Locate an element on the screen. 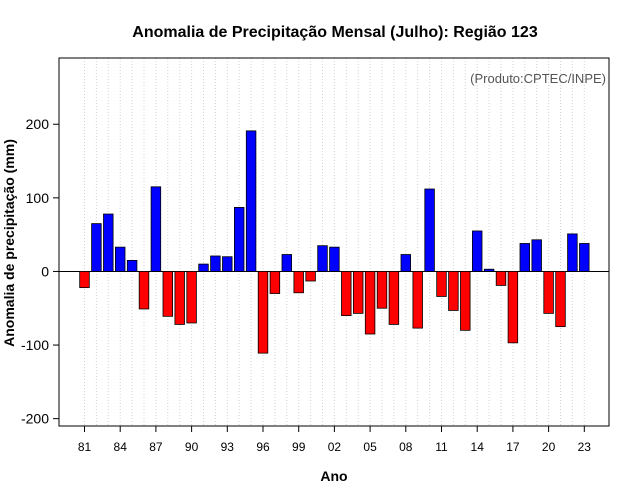 This screenshot has width=640, height=500. y-tick-label: -100 is located at coordinates (35, 345).